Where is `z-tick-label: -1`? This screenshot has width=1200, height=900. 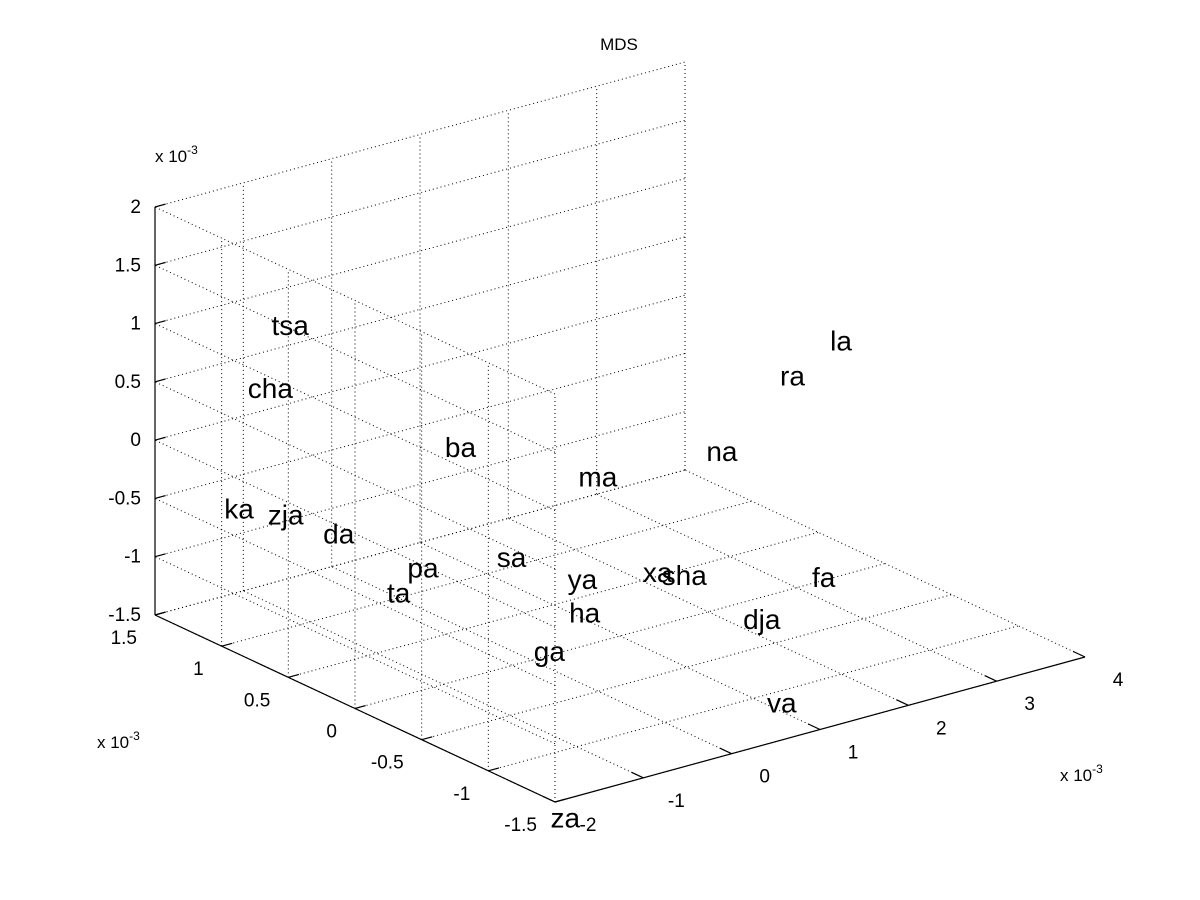
z-tick-label: -1 is located at coordinates (132, 557).